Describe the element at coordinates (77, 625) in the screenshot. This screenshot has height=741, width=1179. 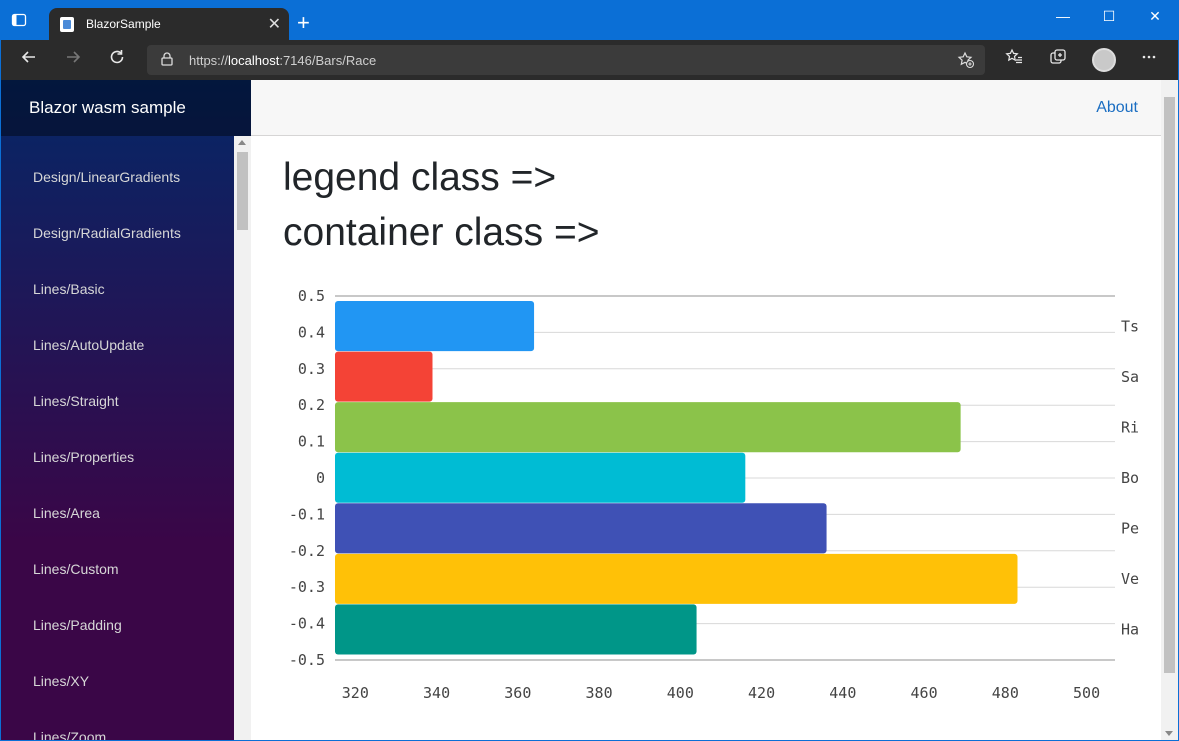
I see `sidebar-item-lines-padding: Lines/Padding` at that location.